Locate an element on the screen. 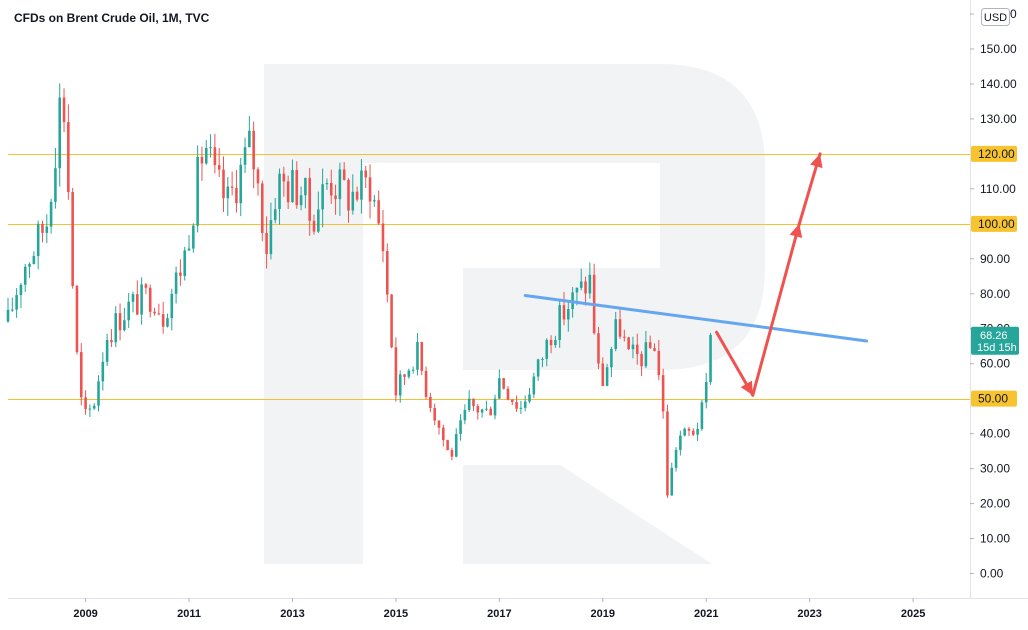 This screenshot has height=630, width=1028. level-badge-label: 120.00 is located at coordinates (996, 154).